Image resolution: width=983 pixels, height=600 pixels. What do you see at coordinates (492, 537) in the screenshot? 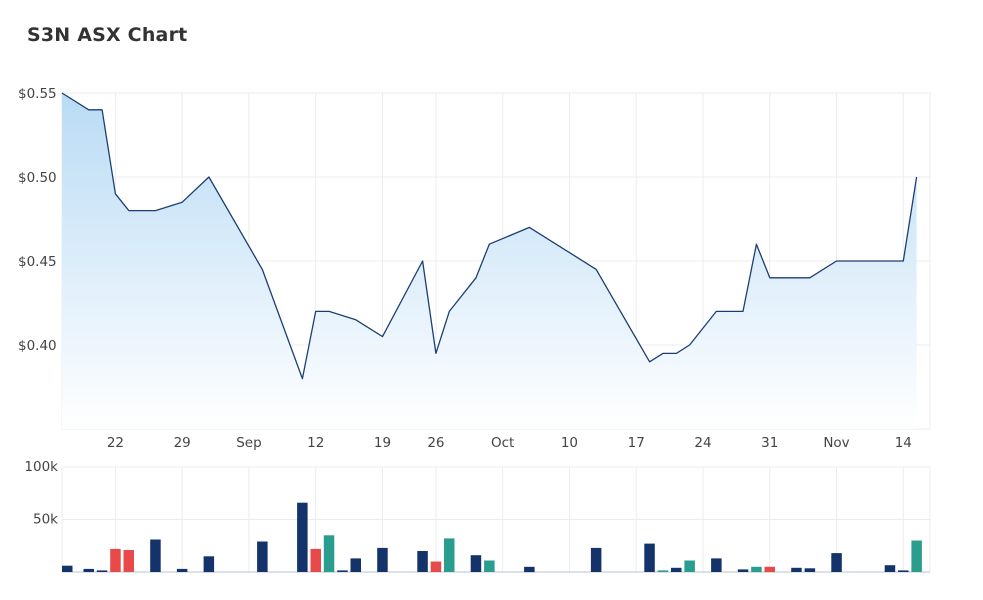
I see `volume-bars` at bounding box center [492, 537].